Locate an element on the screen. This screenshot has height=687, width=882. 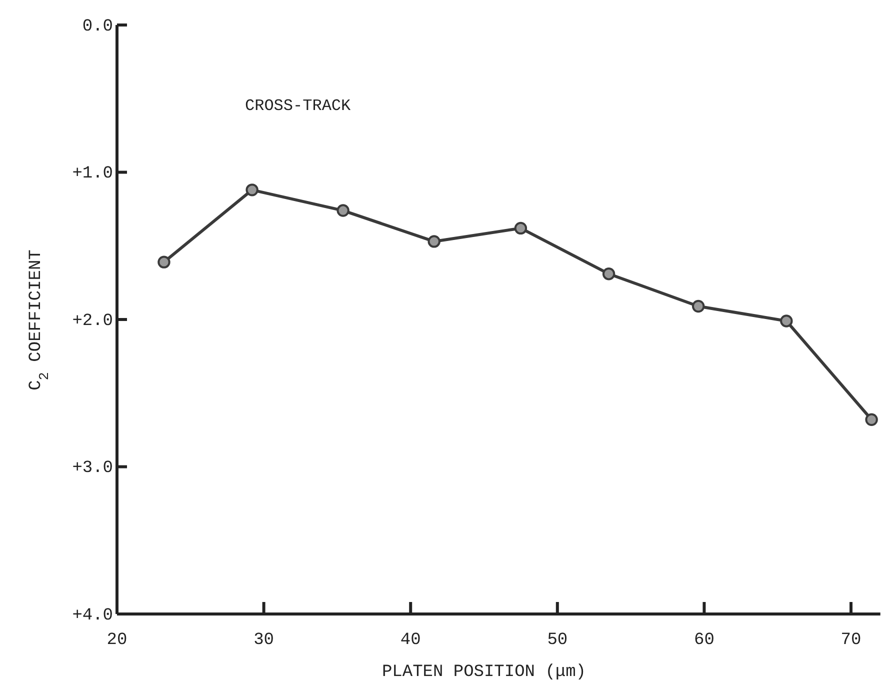
annotation: CROSS-TRACK is located at coordinates (298, 106).